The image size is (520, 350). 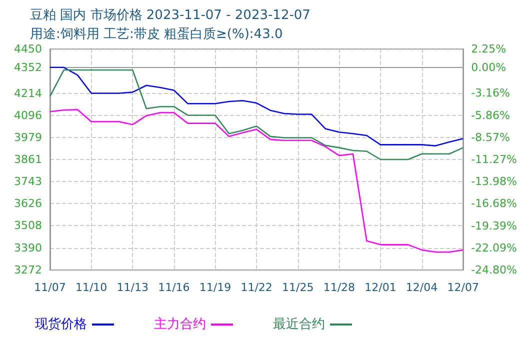 What do you see at coordinates (28, 247) in the screenshot?
I see `y-tick-label: 3390` at bounding box center [28, 247].